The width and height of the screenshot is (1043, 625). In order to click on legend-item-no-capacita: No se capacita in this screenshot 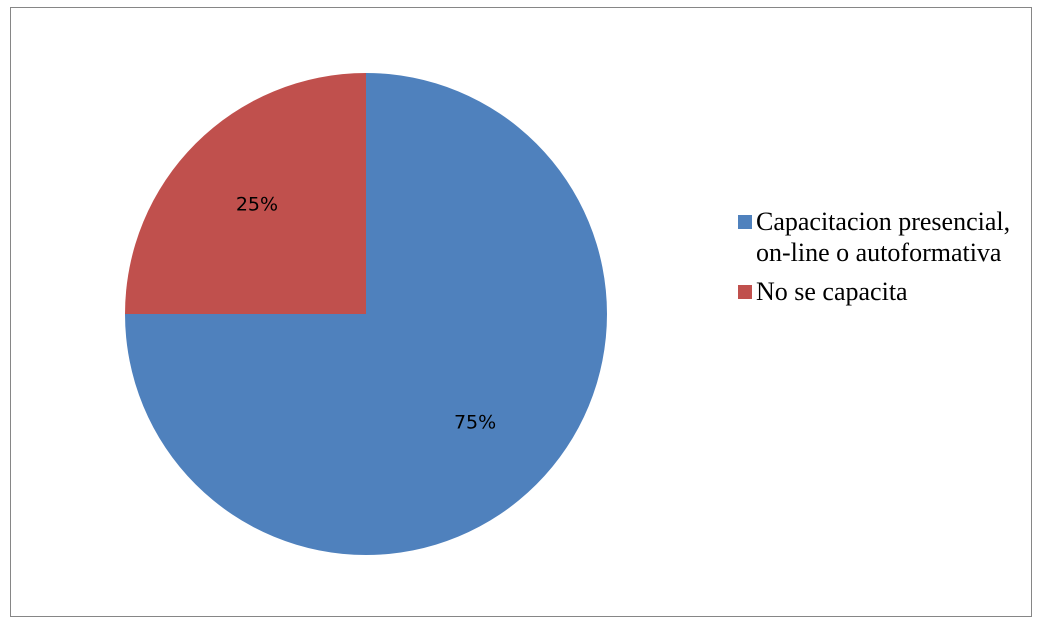, I will do `click(888, 291)`.